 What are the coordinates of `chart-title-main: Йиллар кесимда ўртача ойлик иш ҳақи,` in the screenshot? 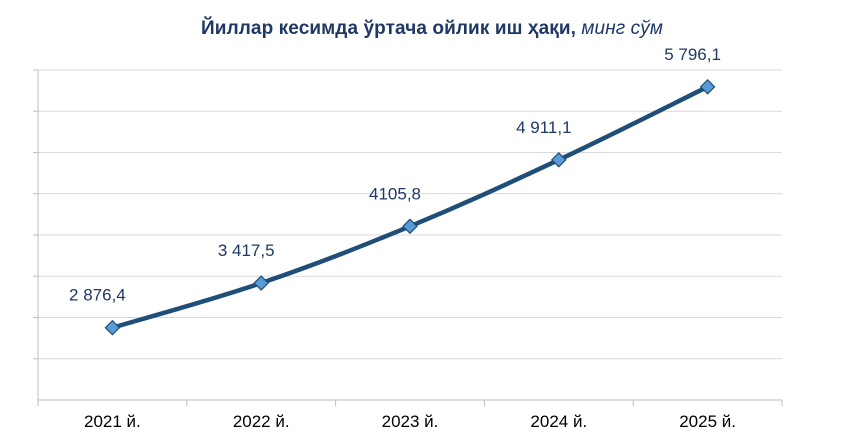 It's located at (389, 28).